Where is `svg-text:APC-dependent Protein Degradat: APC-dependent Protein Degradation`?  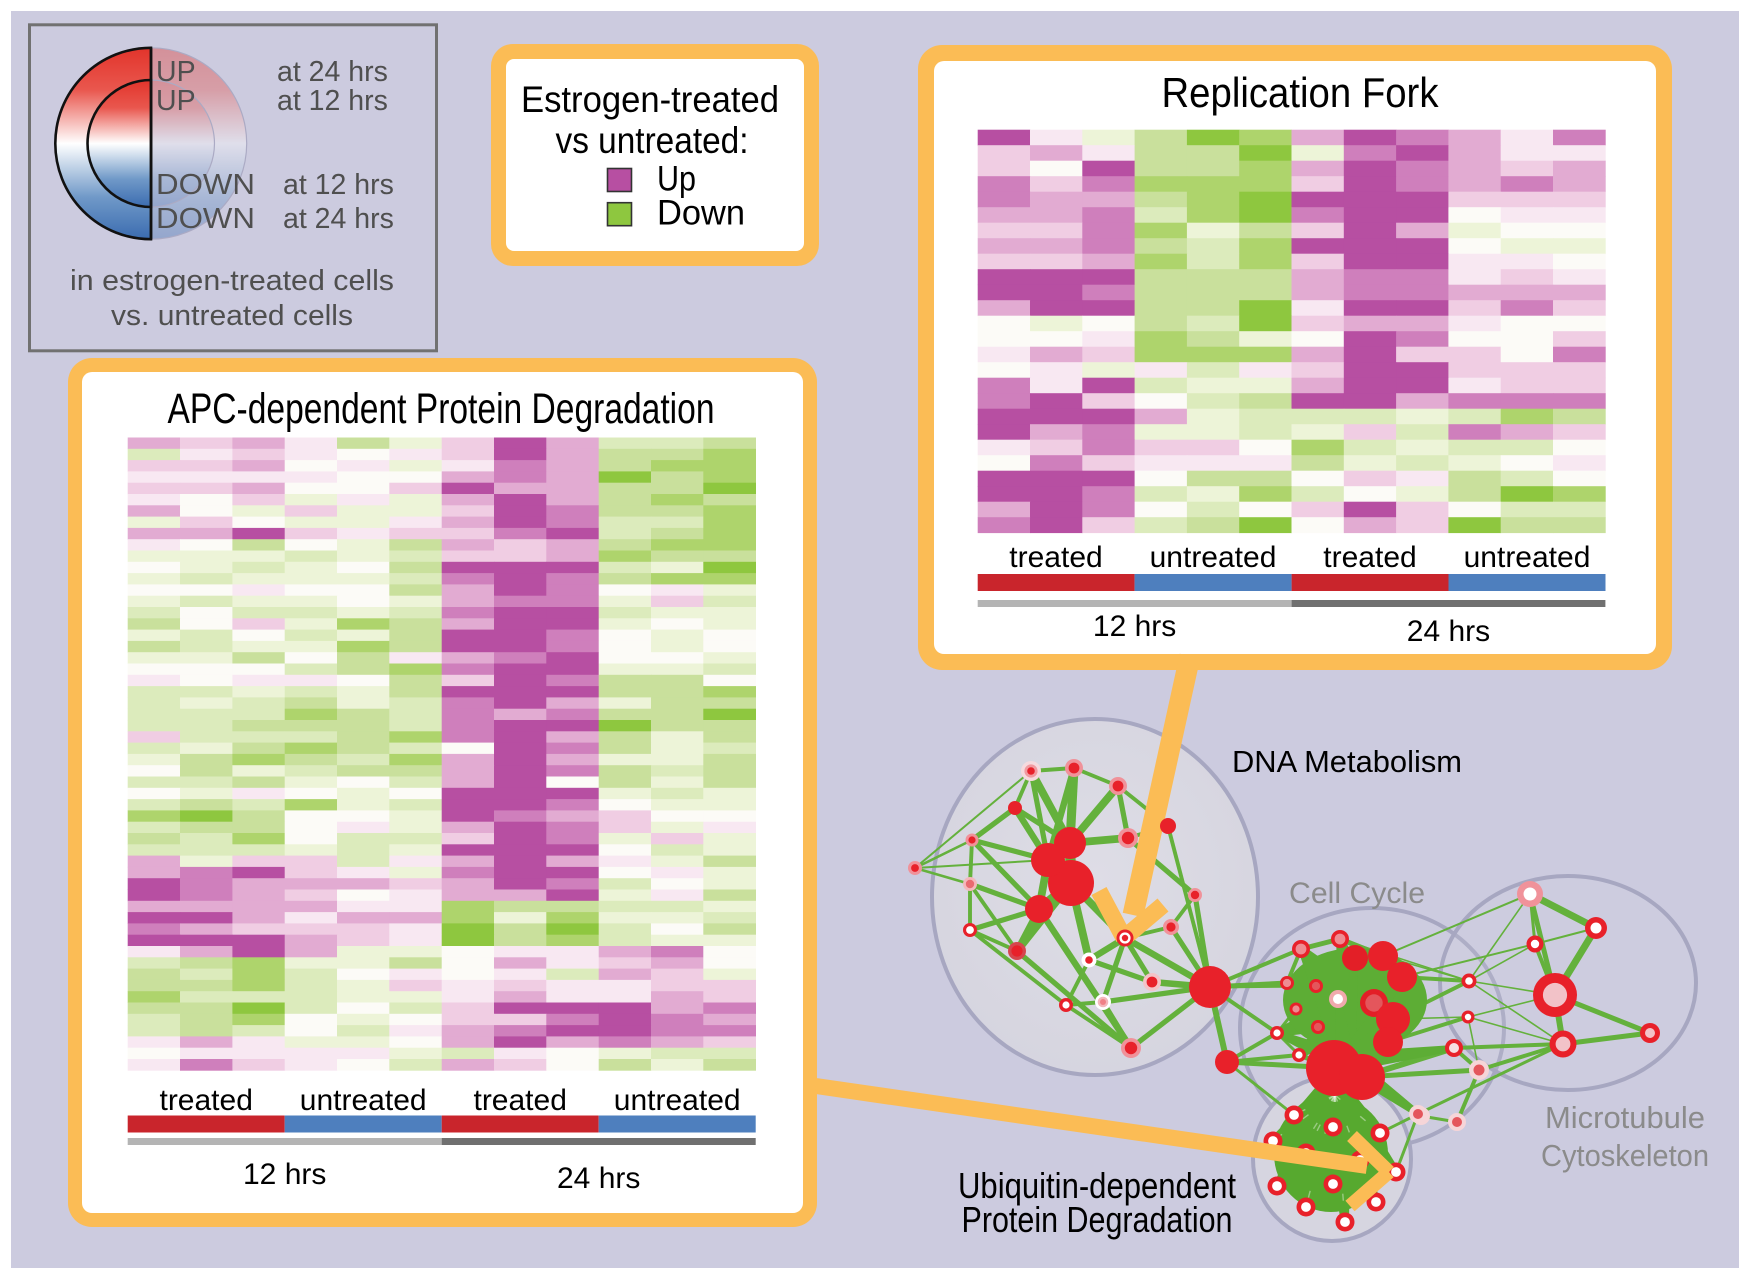 svg-text:APC-dependent Protein Degradat: APC-dependent Protein Degradation is located at coordinates (441, 409).